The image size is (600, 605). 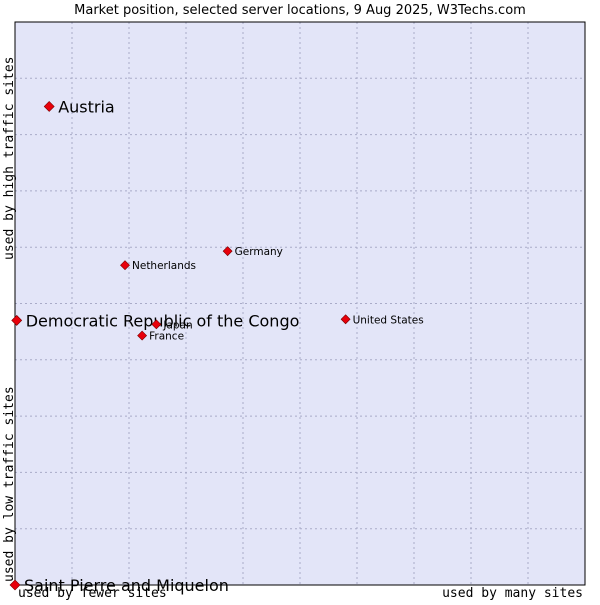 I want to click on y-axis-label-top: used by high traffic sites, so click(x=9, y=159).